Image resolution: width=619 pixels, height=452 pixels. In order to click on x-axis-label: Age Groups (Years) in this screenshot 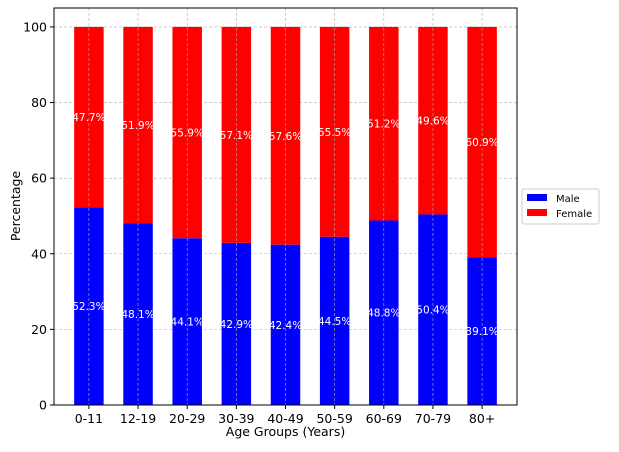, I will do `click(285, 431)`.